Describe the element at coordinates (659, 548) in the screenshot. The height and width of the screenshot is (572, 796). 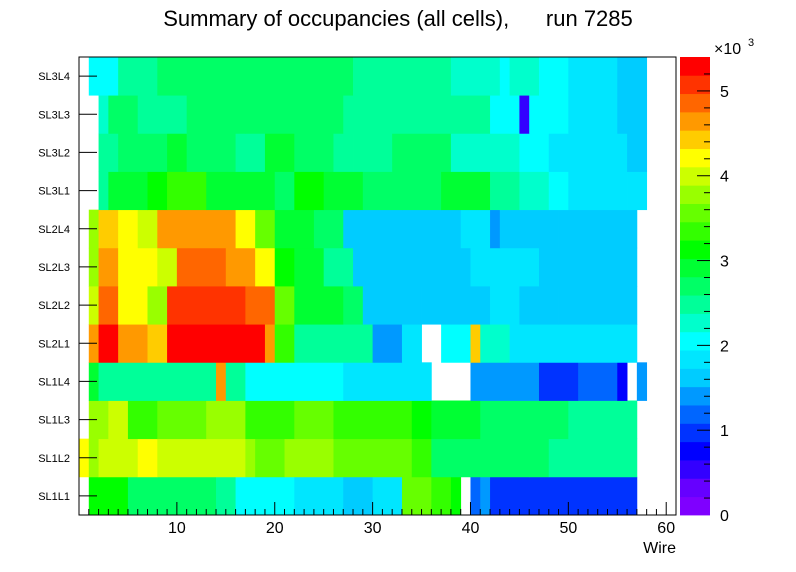
I see `x-axis-title: Wire` at that location.